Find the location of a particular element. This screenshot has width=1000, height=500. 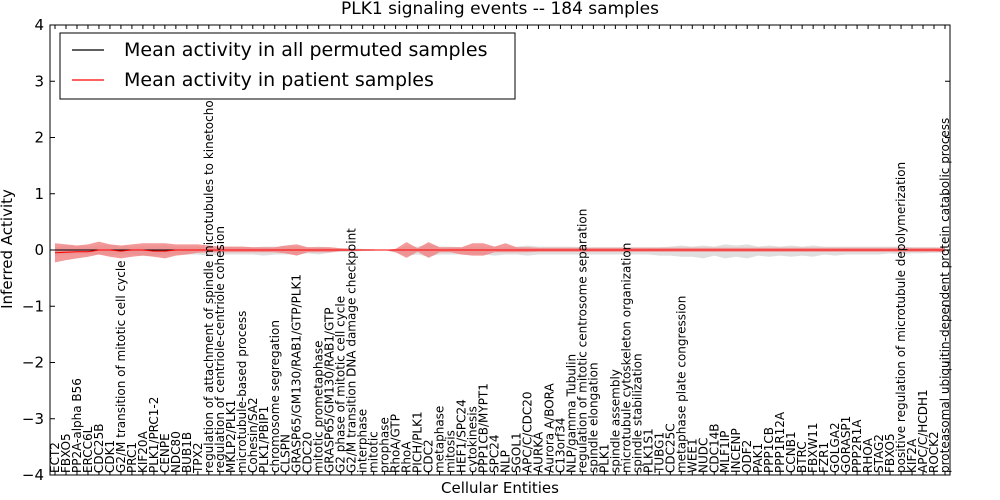

x-tick-label: HEF1/SPC24 is located at coordinates (462, 436).